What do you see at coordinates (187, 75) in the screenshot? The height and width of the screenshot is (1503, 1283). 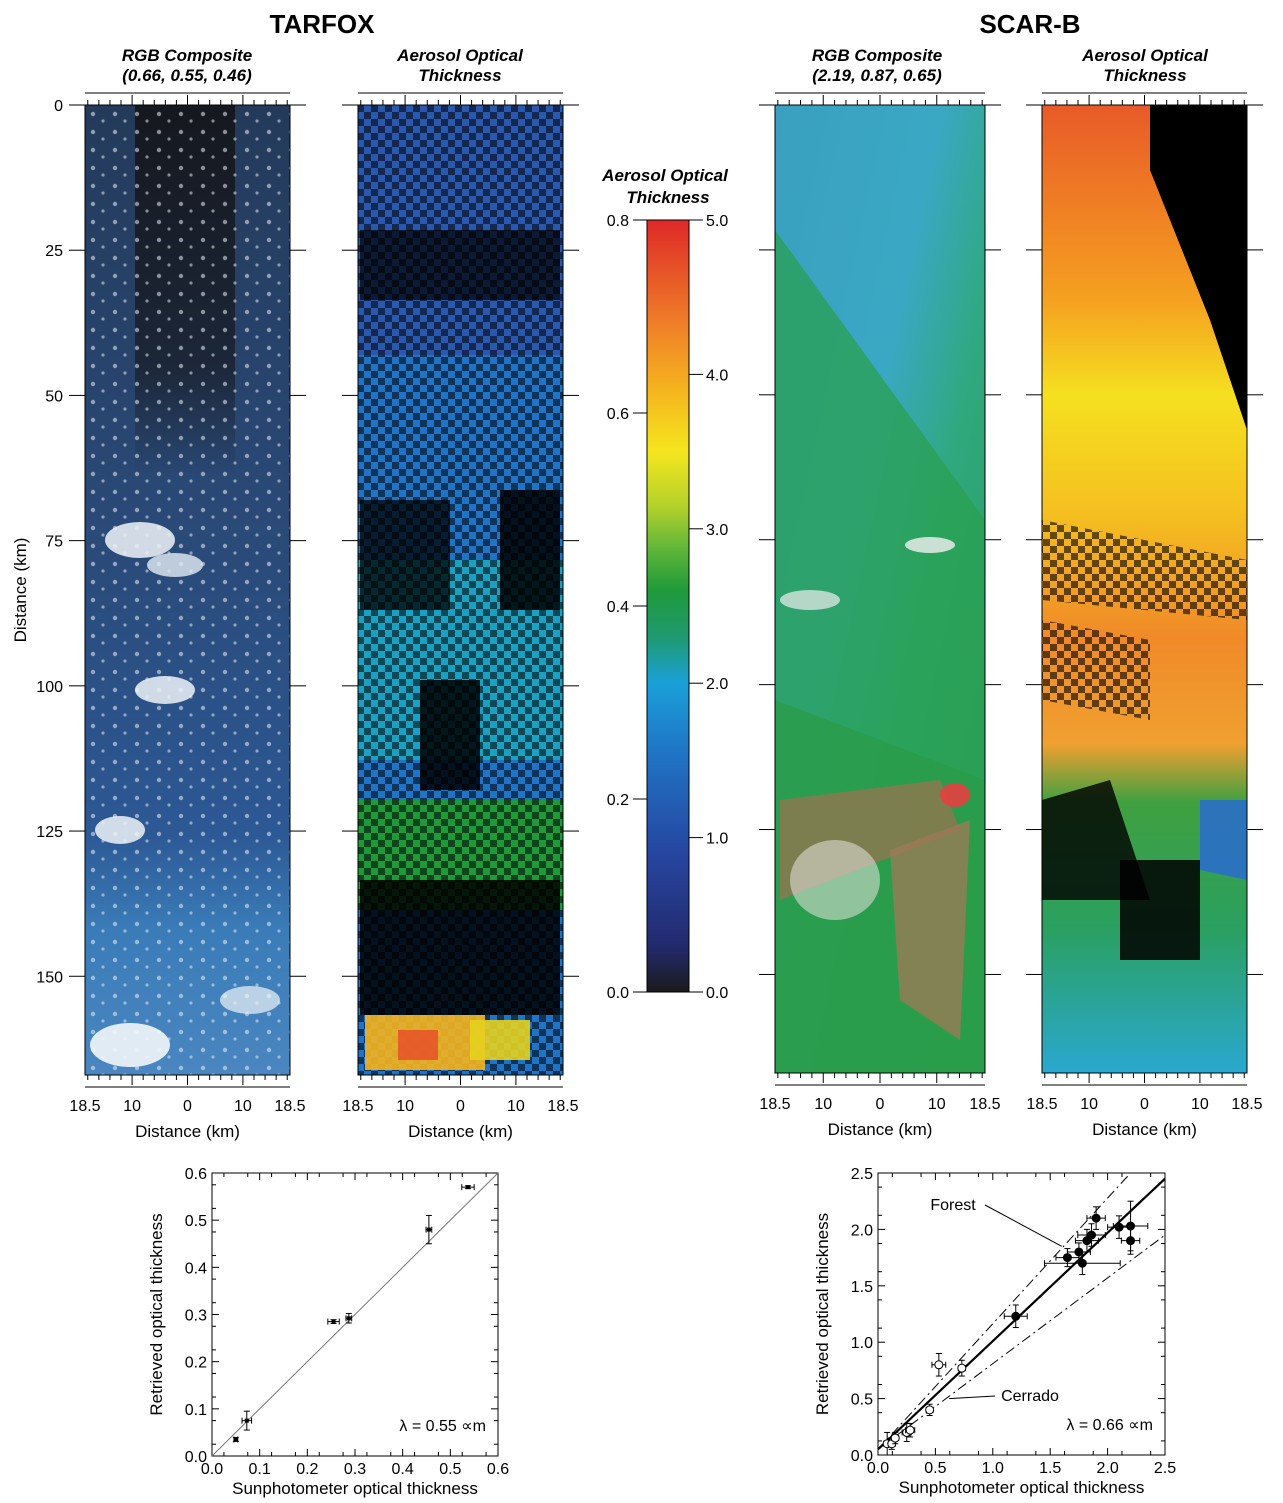 I see `tarfox-rgb-title-2: (0.66, 0.55, 0.46)` at bounding box center [187, 75].